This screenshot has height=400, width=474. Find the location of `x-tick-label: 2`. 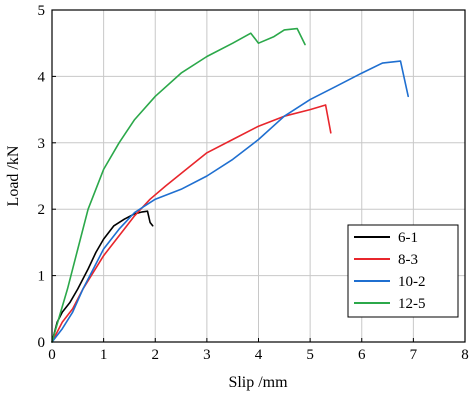

x-tick-label: 2 is located at coordinates (156, 355).